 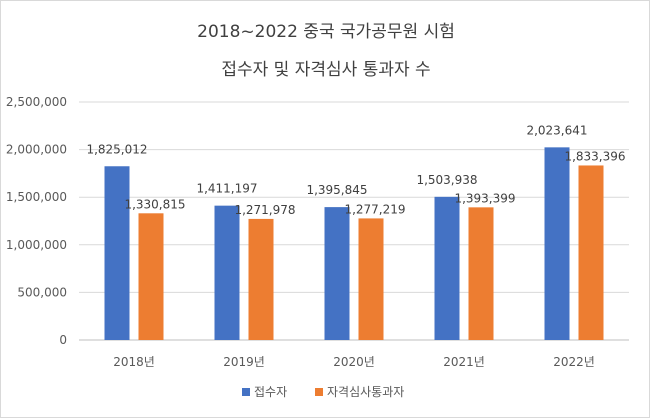 What do you see at coordinates (244, 362) in the screenshot?
I see `x-tick-label: 2019년` at bounding box center [244, 362].